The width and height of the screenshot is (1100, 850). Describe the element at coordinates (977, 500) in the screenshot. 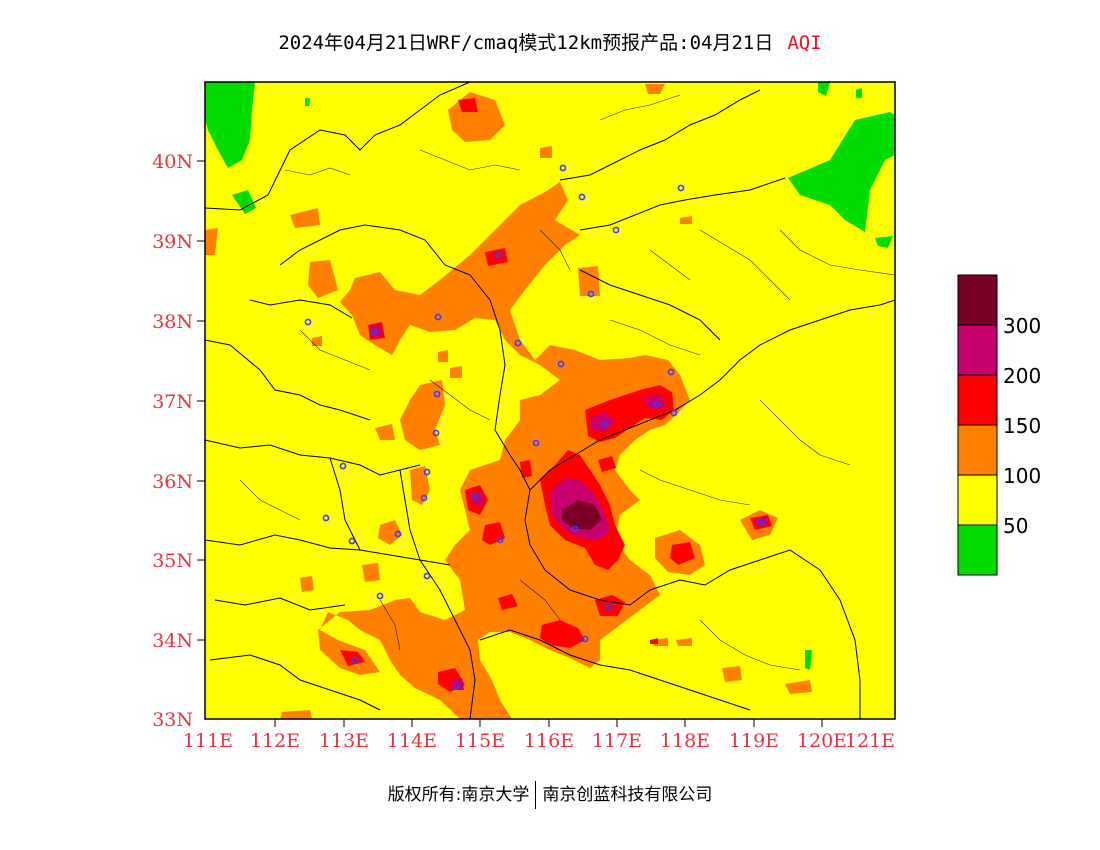

I see `legend-swatch-yellow` at that location.